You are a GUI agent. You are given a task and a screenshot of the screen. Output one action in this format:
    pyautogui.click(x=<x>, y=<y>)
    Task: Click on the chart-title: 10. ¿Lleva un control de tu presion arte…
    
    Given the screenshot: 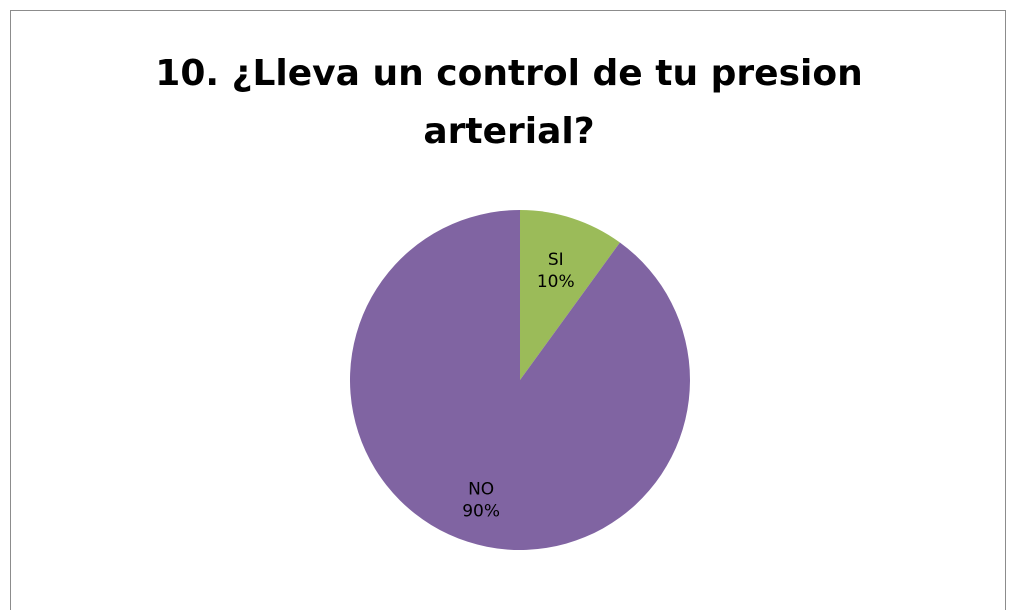 What is the action you would take?
    pyautogui.click(x=509, y=102)
    